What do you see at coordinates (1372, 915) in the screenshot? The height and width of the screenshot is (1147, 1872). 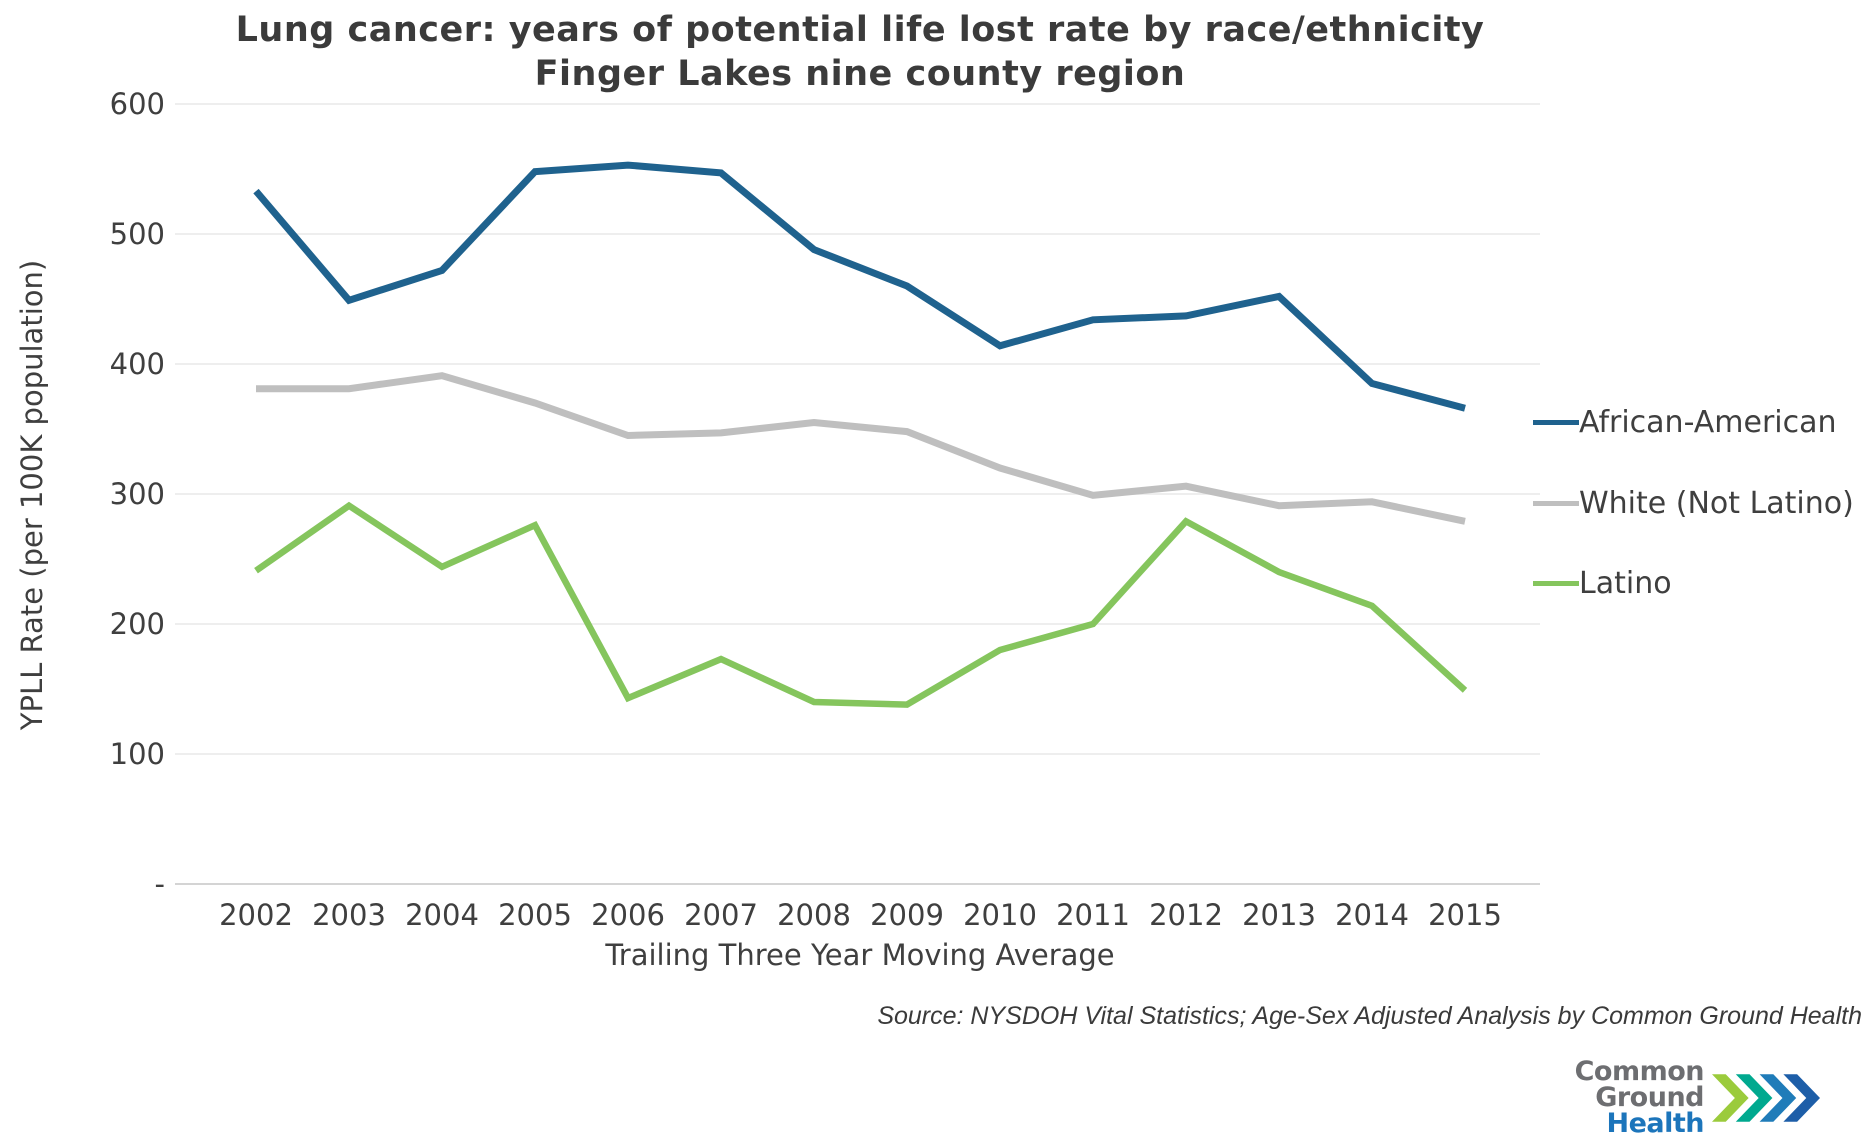 I see `x-tick-label: 2014` at bounding box center [1372, 915].